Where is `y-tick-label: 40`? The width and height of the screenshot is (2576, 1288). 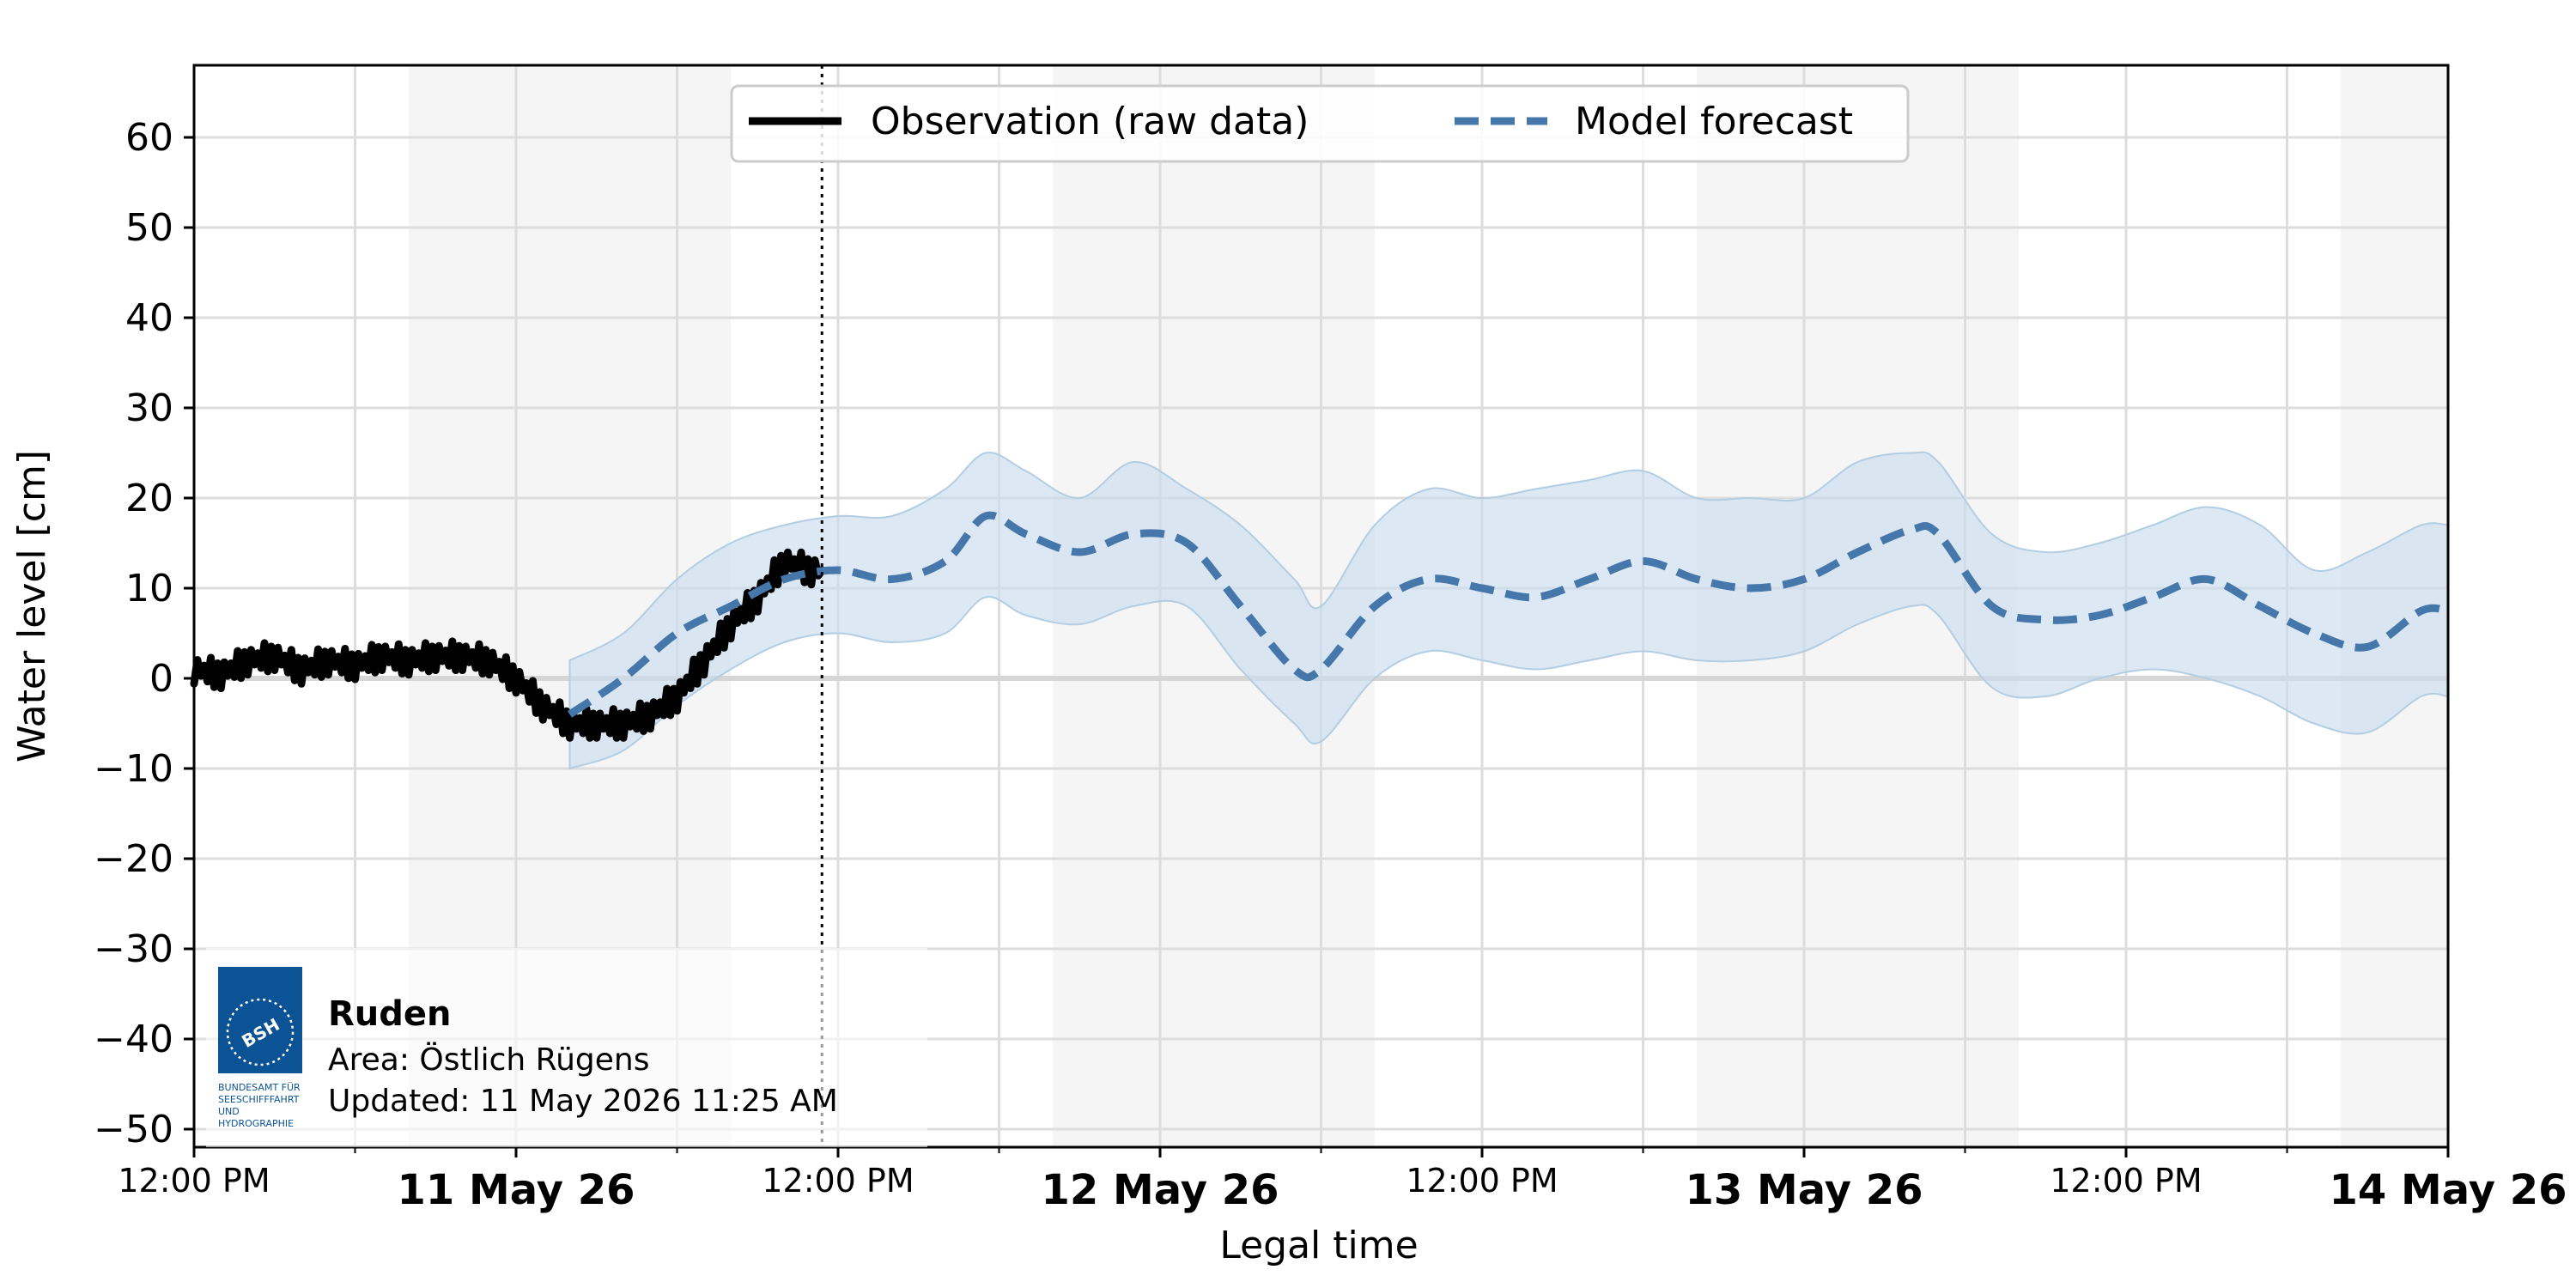 y-tick-label: 40 is located at coordinates (149, 318).